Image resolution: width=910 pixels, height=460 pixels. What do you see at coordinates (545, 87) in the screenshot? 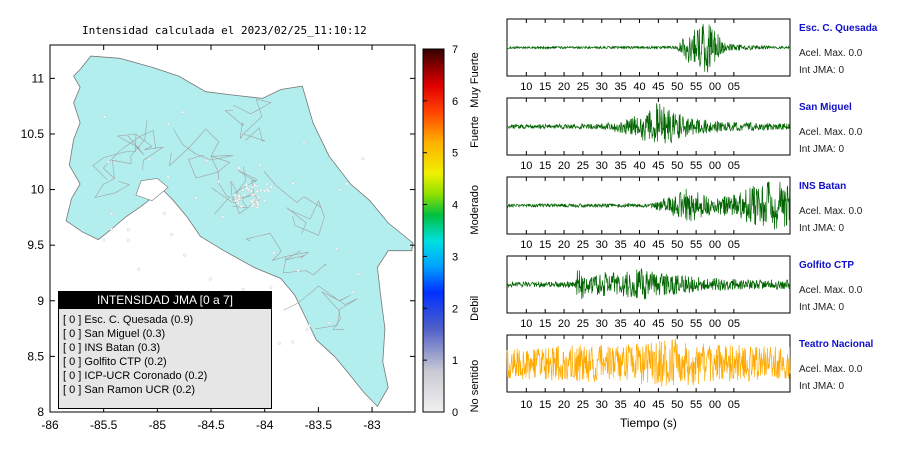
I see `wave-x-tick-label: 15` at bounding box center [545, 87].